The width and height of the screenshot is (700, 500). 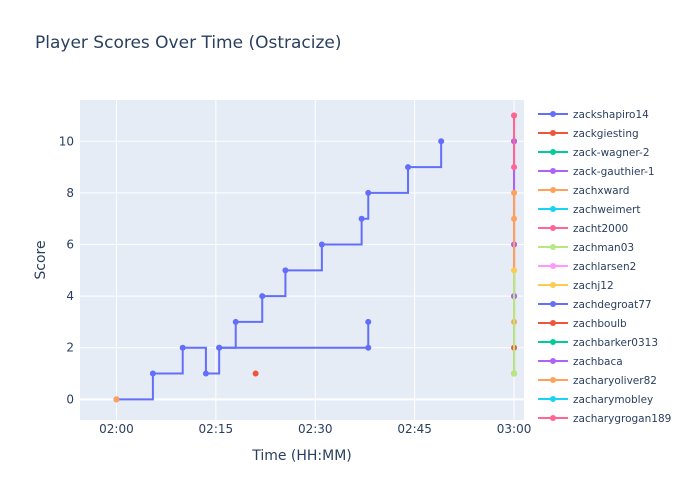 I want to click on chart-title: Player Scores Over Time (Ostracize), so click(x=188, y=43).